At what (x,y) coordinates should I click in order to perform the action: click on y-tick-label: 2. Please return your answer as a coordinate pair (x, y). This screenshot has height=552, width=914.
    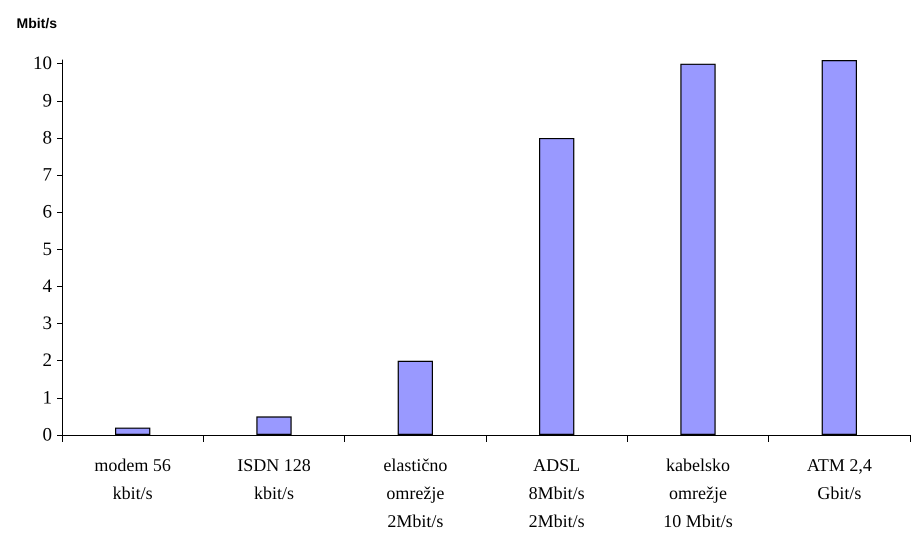
    Looking at the image, I should click on (47, 361).